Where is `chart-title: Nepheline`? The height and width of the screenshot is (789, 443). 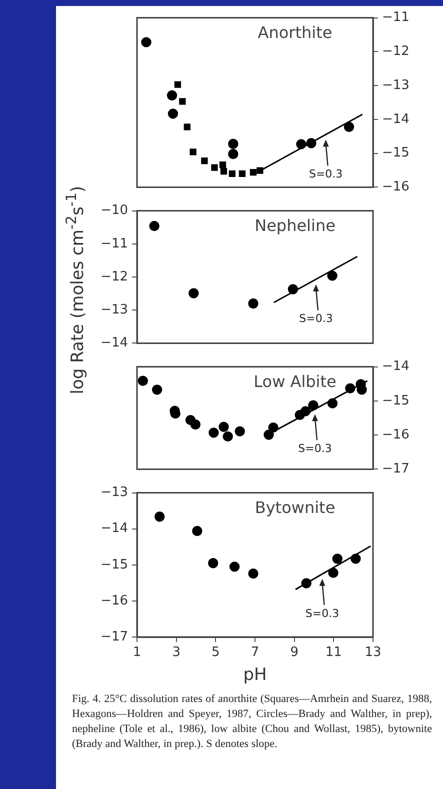 chart-title: Nepheline is located at coordinates (295, 225).